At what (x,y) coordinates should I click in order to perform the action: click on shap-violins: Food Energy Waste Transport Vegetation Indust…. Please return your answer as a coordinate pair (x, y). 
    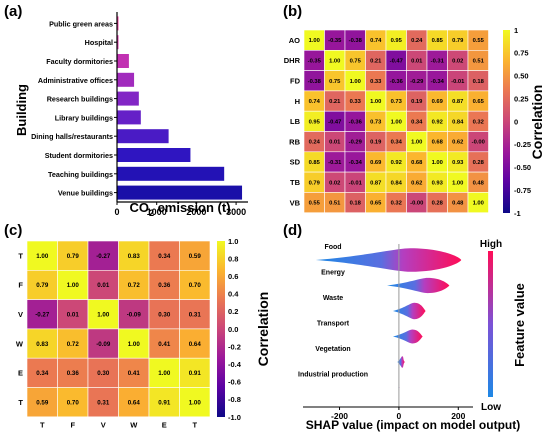
    Looking at the image, I should click on (380, 317).